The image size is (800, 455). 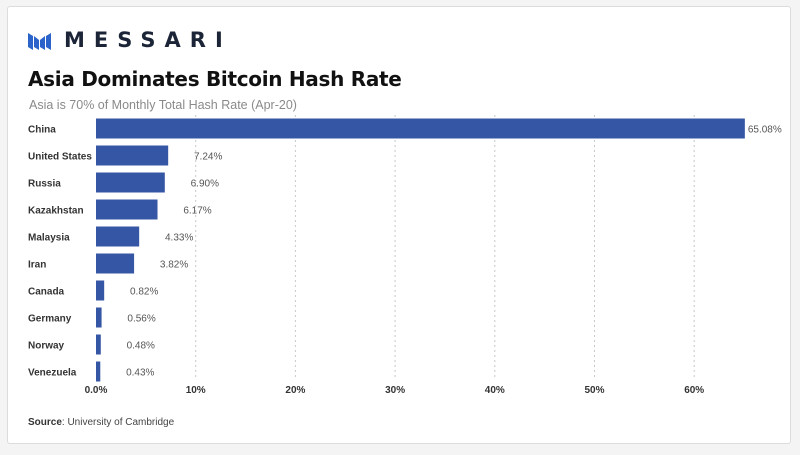 I want to click on x-tick-label: 30%, so click(x=395, y=390).